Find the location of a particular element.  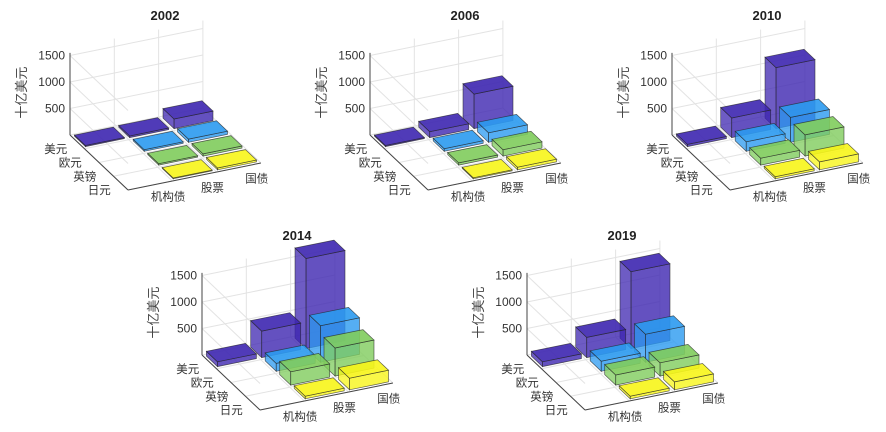

chart-title: 2006 is located at coordinates (465, 15).